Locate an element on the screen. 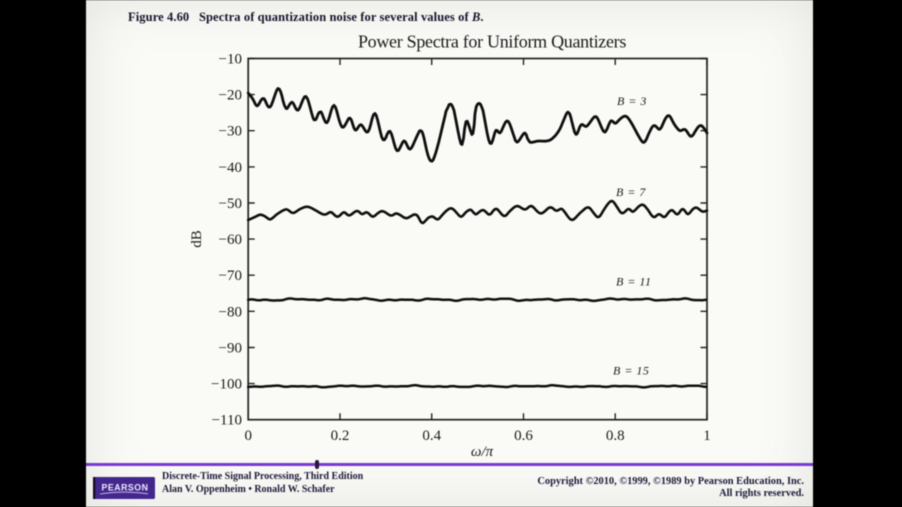 The height and width of the screenshot is (507, 902). svg-text: −90 is located at coordinates (230, 349).